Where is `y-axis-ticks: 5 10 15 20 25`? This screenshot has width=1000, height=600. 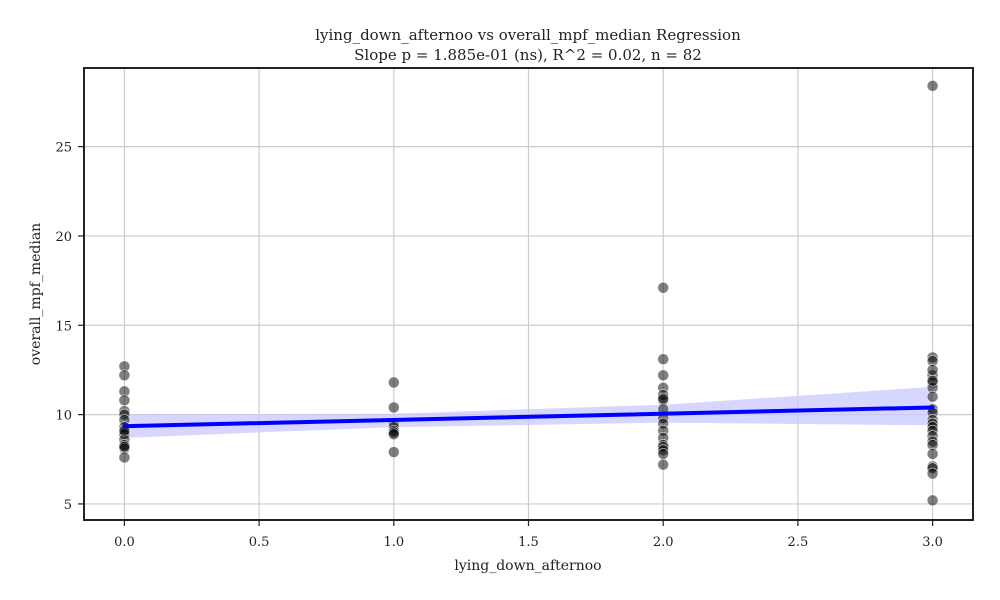 y-axis-ticks: 5 10 15 20 25 is located at coordinates (69, 327).